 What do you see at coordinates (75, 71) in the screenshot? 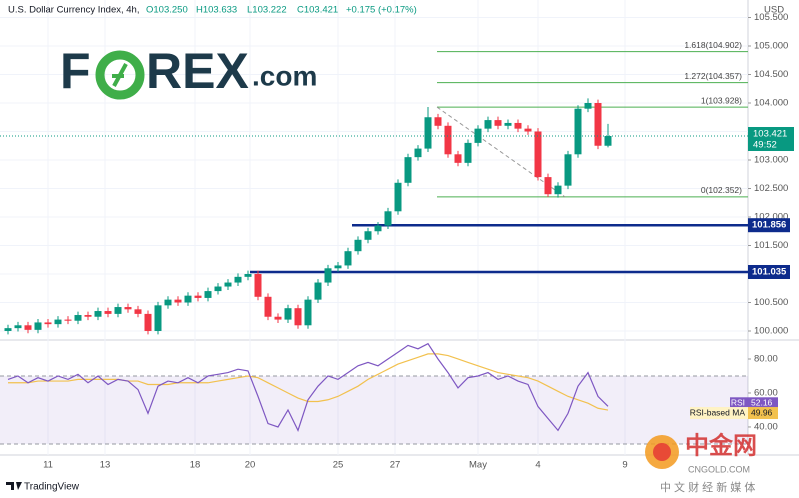
I see `logo-text: F` at bounding box center [75, 71].